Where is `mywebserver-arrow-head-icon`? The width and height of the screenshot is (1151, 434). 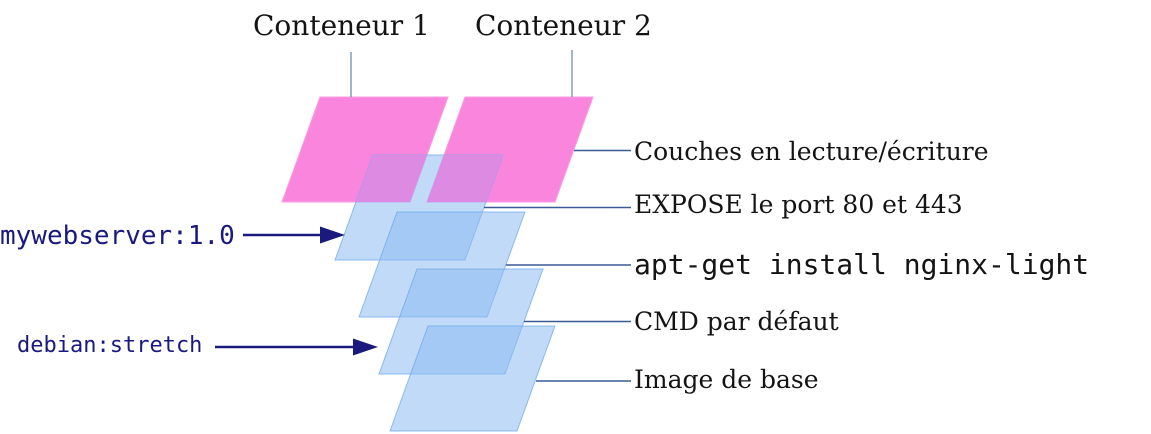 mywebserver-arrow-head-icon is located at coordinates (332, 235).